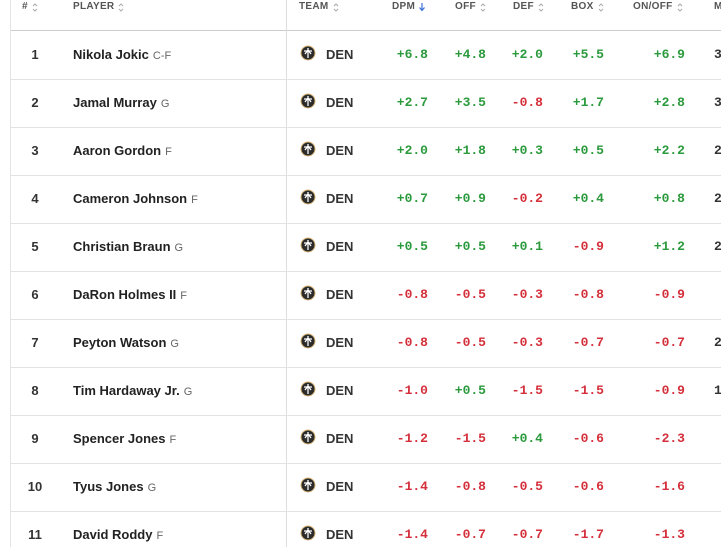 Image resolution: width=721 pixels, height=547 pixels. I want to click on stat-dpm: +6.8, so click(412, 54).